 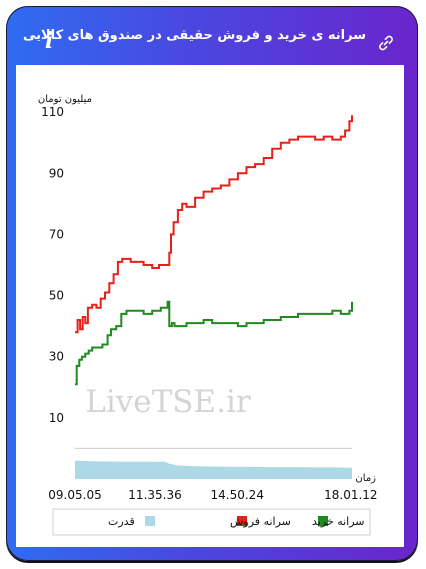 What do you see at coordinates (386, 43) in the screenshot?
I see `link-icon` at bounding box center [386, 43].